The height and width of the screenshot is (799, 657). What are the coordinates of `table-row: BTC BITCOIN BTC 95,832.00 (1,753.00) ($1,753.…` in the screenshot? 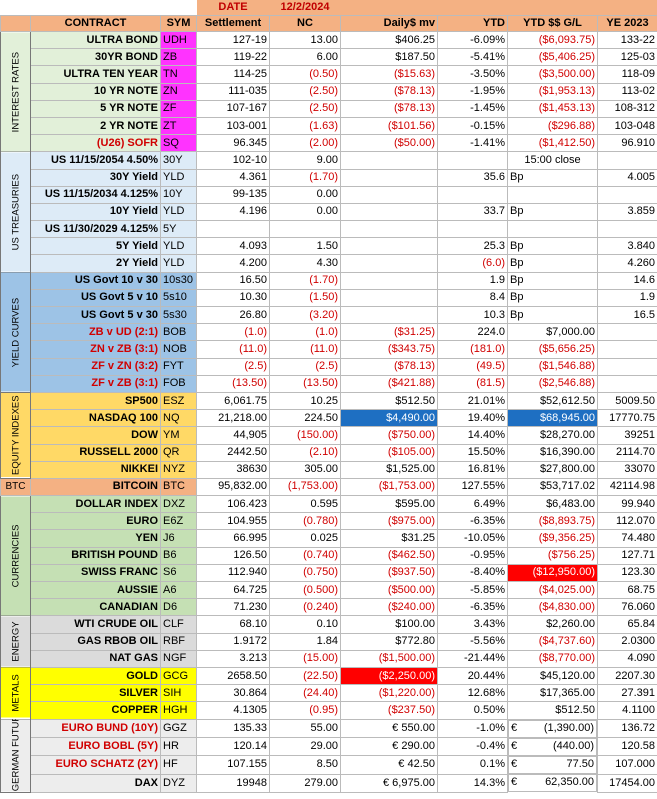 It's located at (328, 487).